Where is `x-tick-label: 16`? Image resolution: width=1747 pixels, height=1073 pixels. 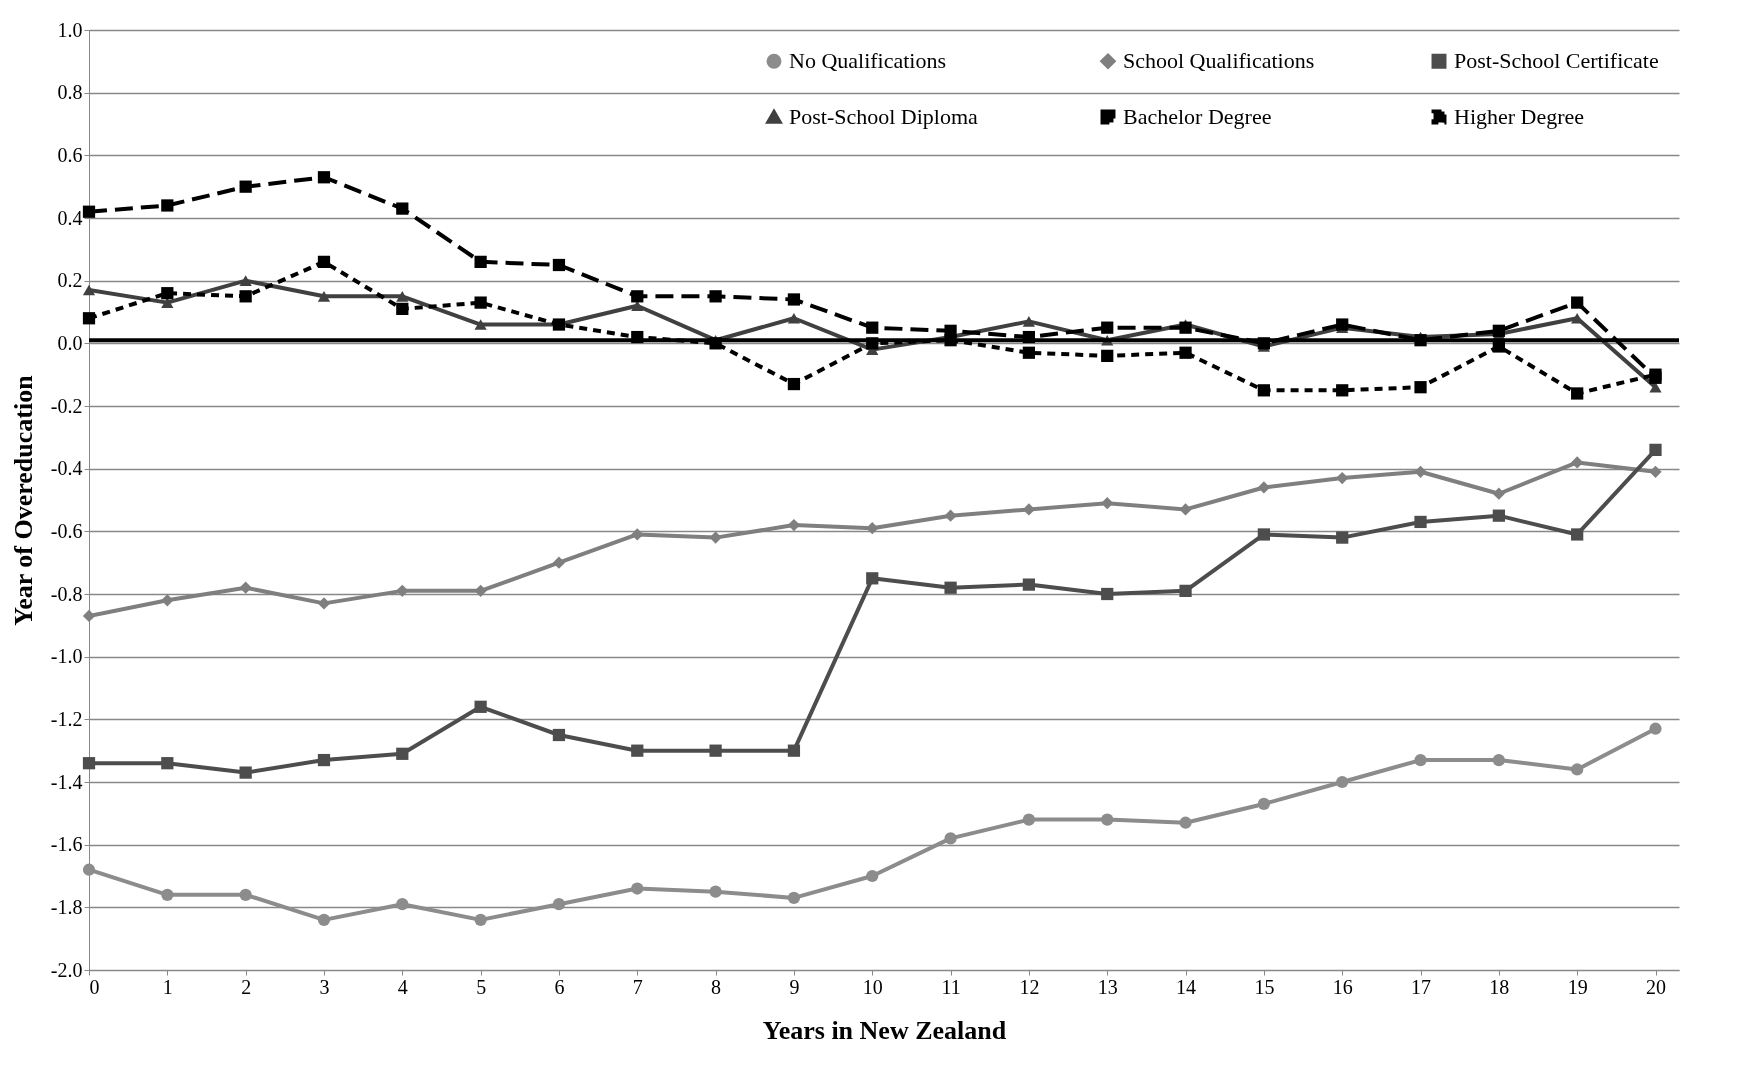 x-tick-label: 16 is located at coordinates (1342, 986).